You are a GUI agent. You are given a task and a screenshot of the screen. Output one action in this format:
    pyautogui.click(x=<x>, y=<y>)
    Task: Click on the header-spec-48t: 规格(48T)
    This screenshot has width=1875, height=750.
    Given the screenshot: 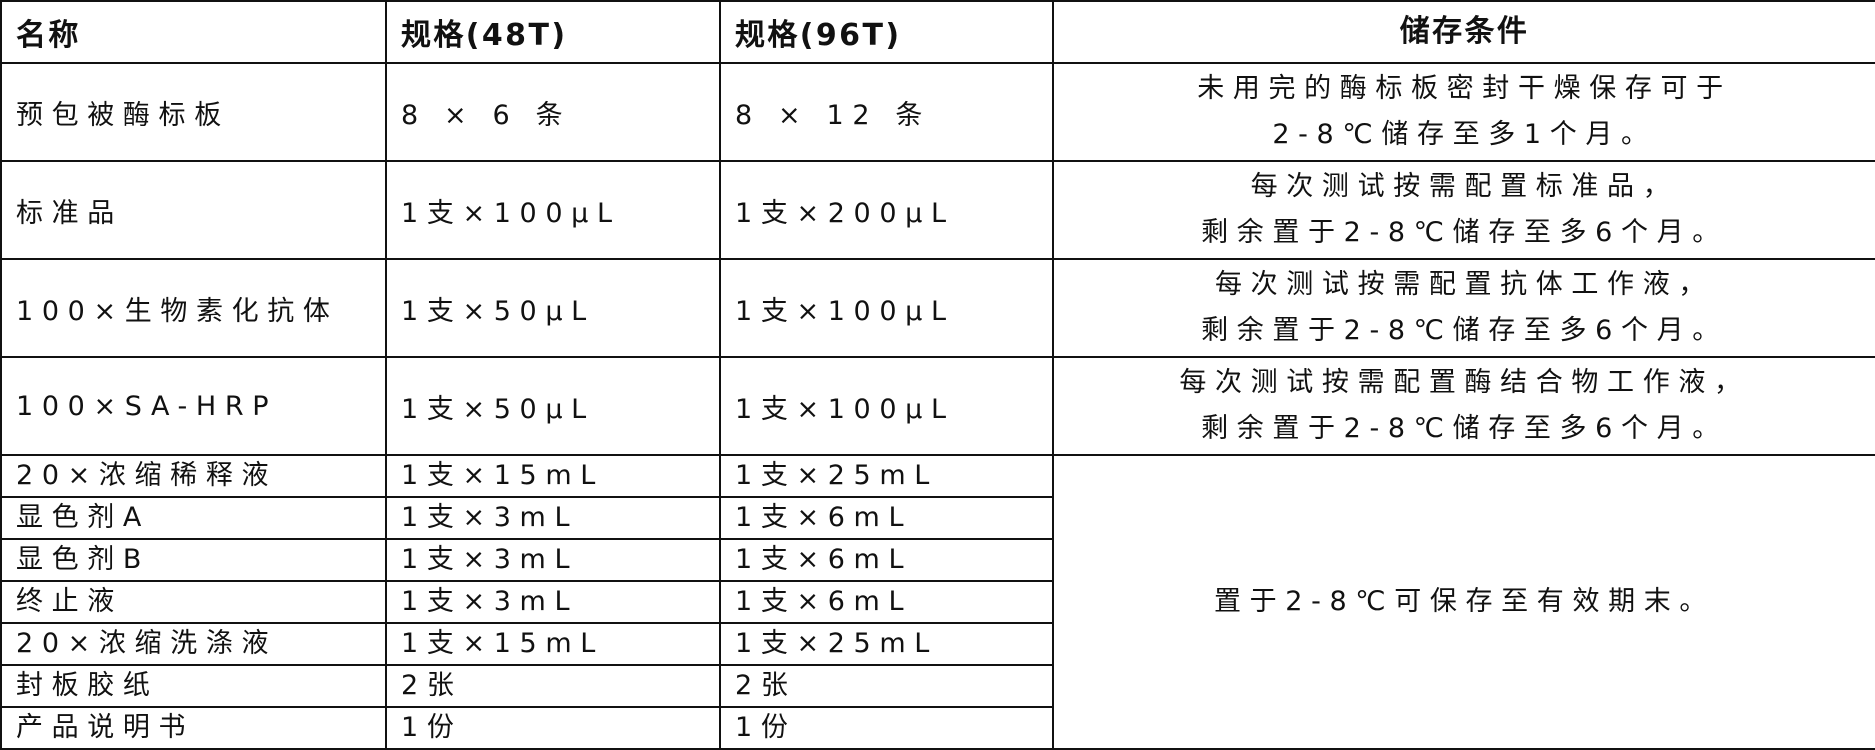 What is the action you would take?
    pyautogui.click(x=553, y=32)
    